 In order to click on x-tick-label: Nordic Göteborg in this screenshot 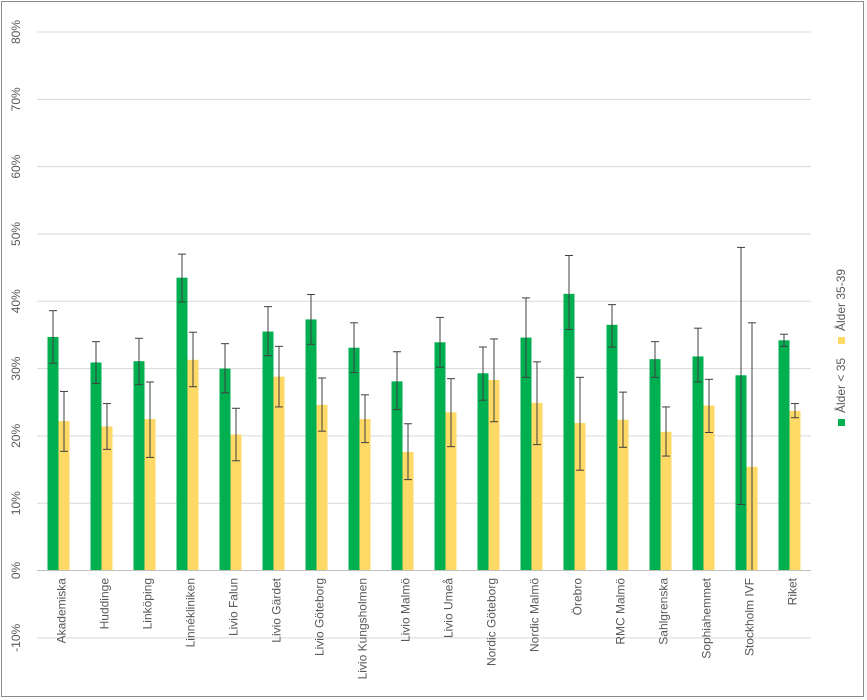, I will do `click(492, 622)`.